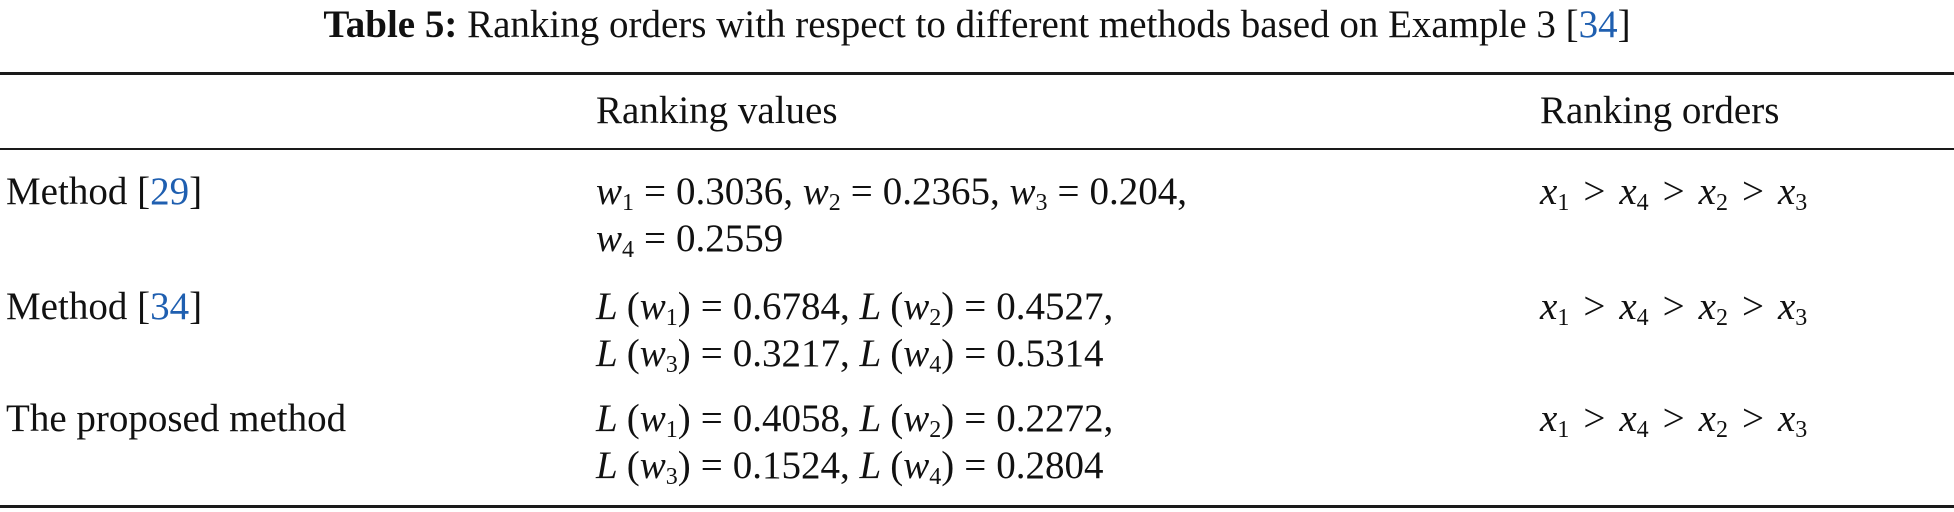 The image size is (1954, 512). I want to click on ranking-value-term: L (w2) = 0.2272,, so click(986, 420).